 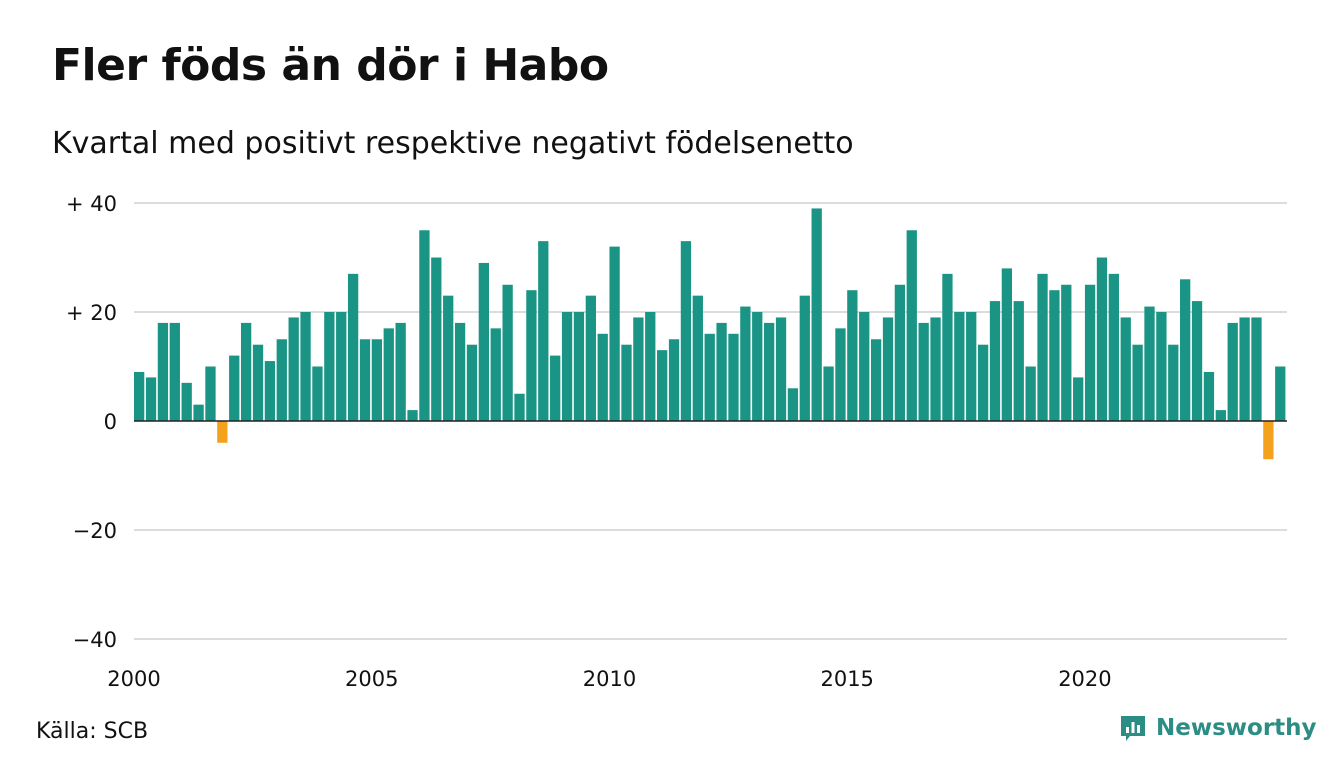 I want to click on y-axis-ticks: + 40 + 20 0 −20 −40, so click(x=91, y=422).